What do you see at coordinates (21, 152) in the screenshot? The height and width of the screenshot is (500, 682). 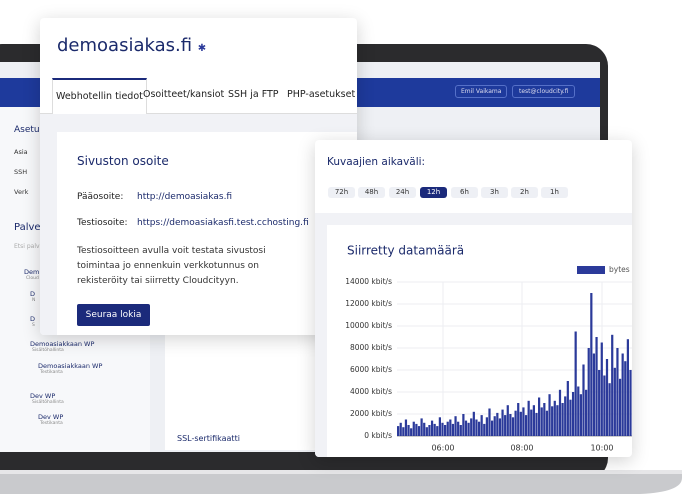 I see `sidebar-item: Asia` at bounding box center [21, 152].